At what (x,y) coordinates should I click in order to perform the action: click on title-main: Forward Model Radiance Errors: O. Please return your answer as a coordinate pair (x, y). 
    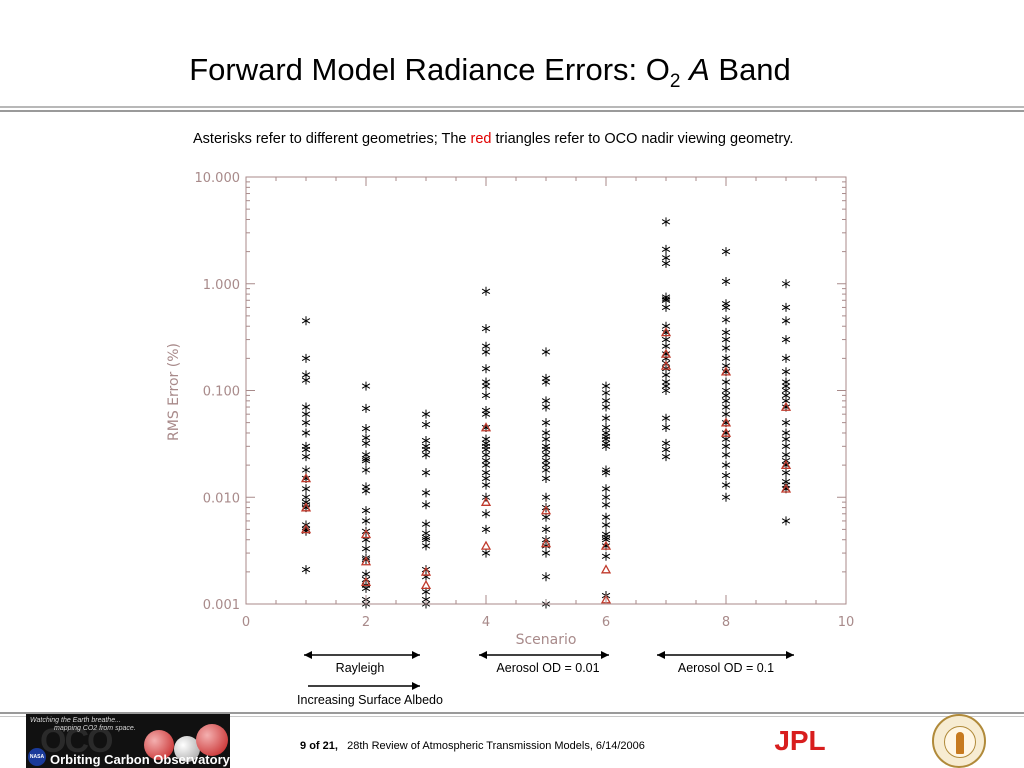
    Looking at the image, I should click on (429, 69).